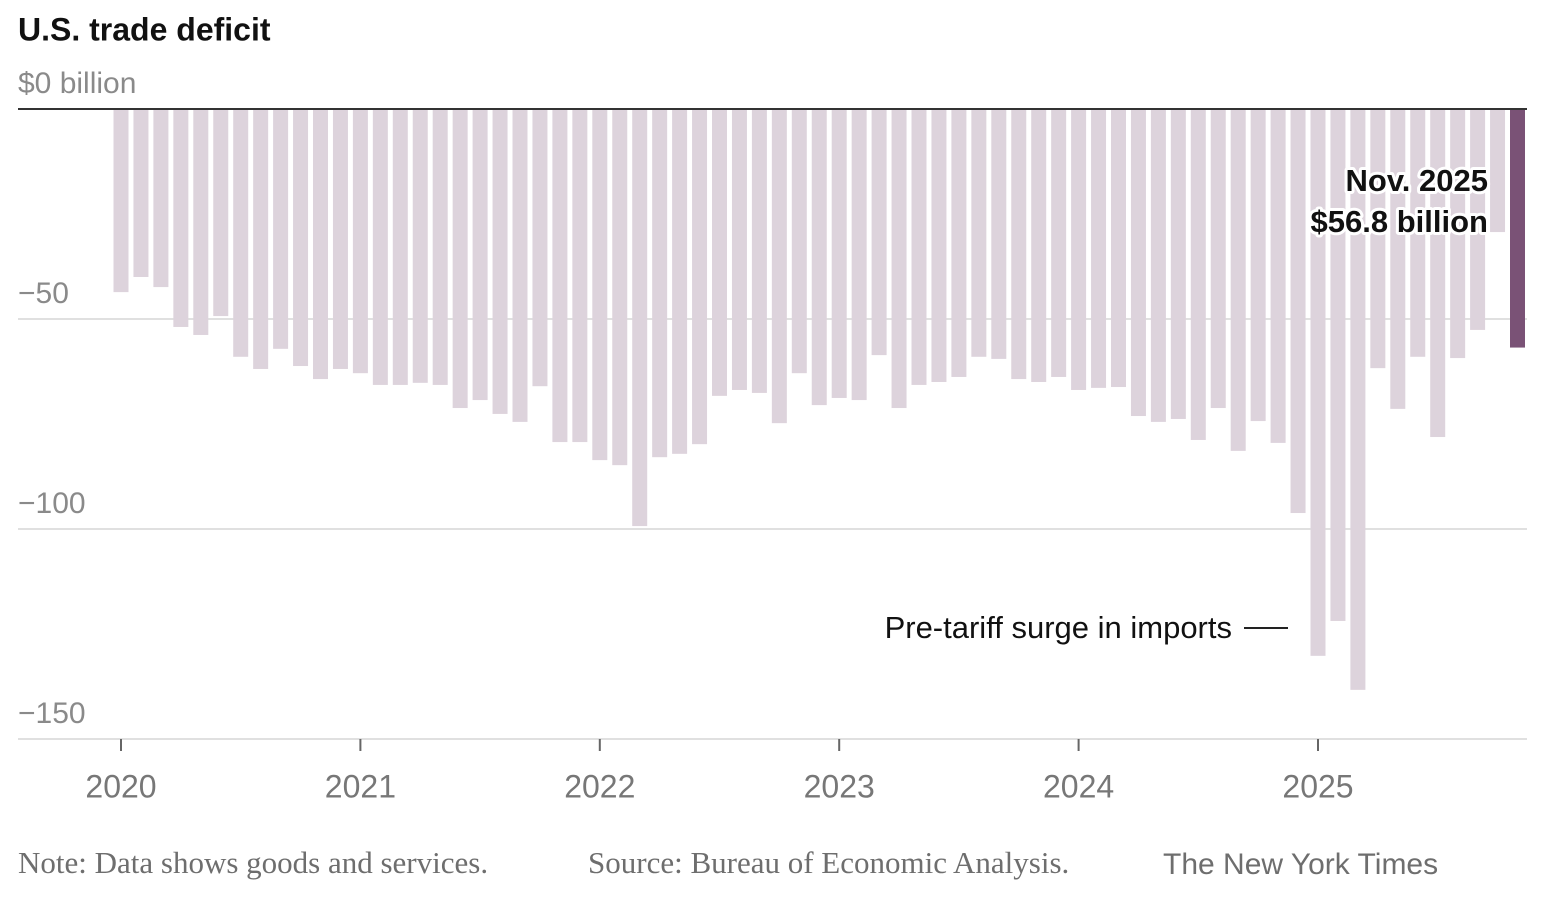 Image resolution: width=1546 pixels, height=902 pixels. Describe the element at coordinates (839, 786) in the screenshot. I see `x-tick-label: 2023` at that location.